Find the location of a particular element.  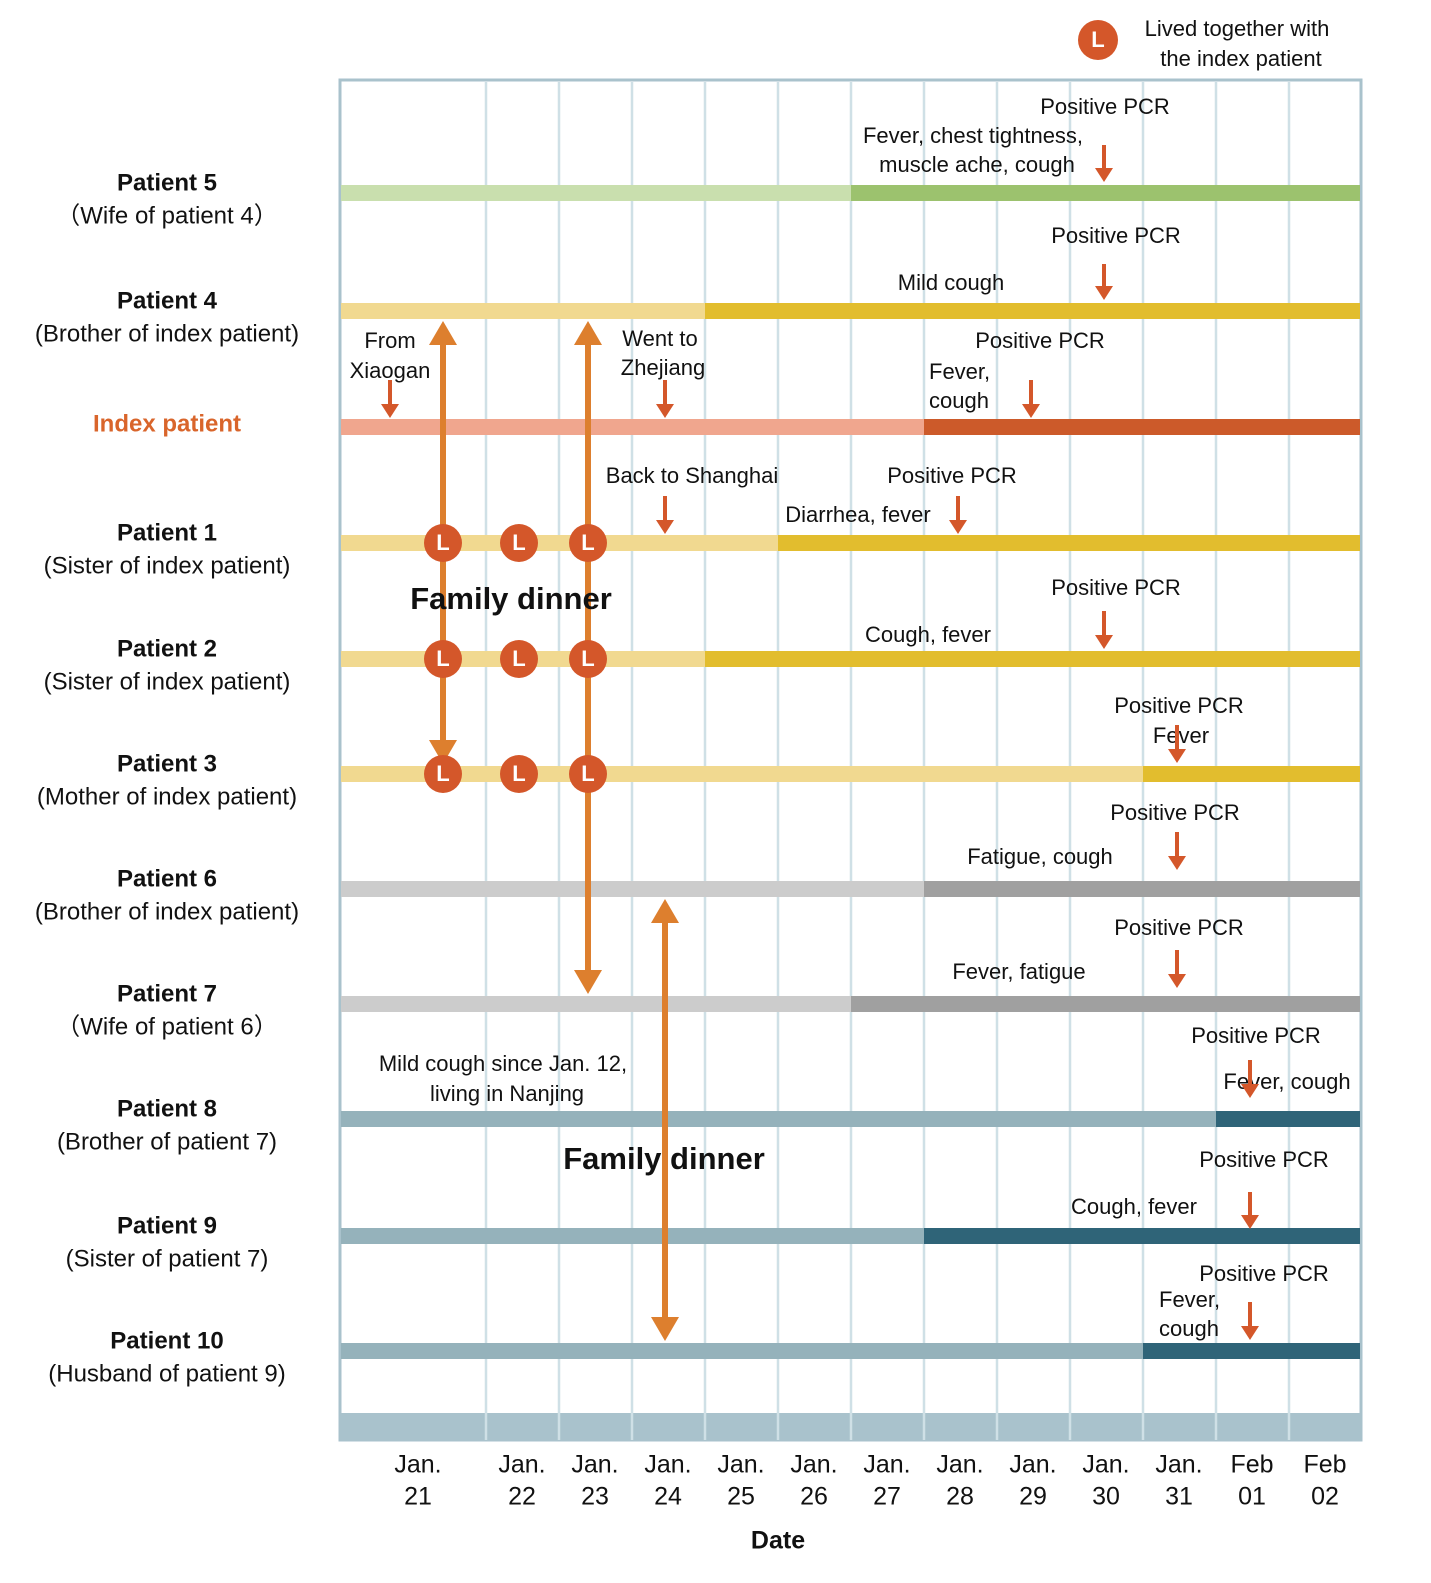

symptom-annotation: Fever, fatigue is located at coordinates (1018, 971).